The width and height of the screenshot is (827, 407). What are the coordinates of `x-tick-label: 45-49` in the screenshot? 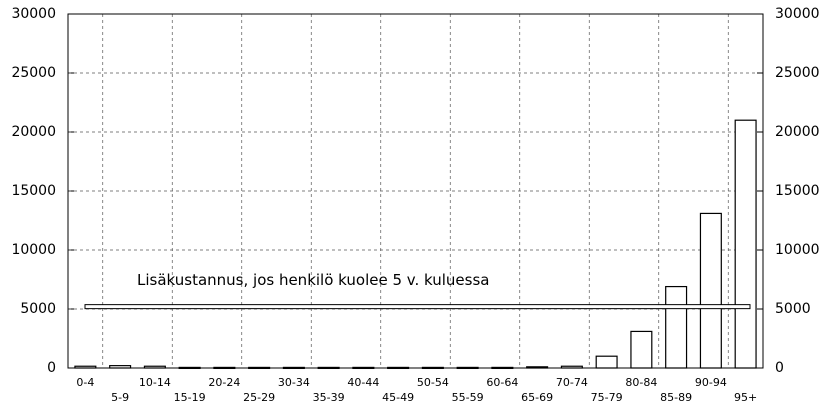 It's located at (398, 397).